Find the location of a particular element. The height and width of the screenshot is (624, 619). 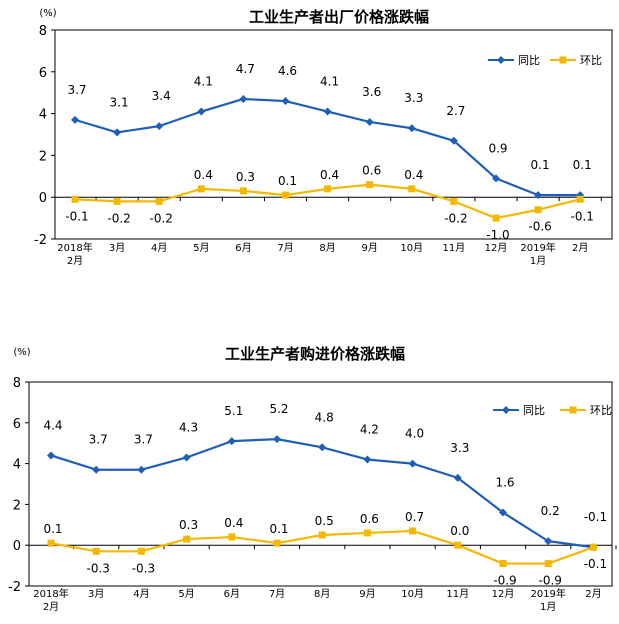

data-label: 5.2 is located at coordinates (278, 409).